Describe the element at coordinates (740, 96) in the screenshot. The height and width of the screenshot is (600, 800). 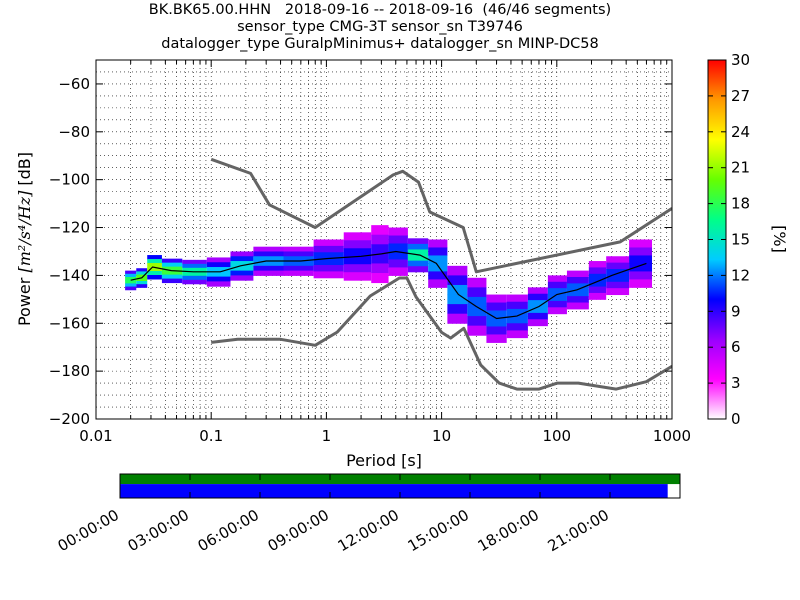
I see `colorbar-tick-label: 27` at that location.